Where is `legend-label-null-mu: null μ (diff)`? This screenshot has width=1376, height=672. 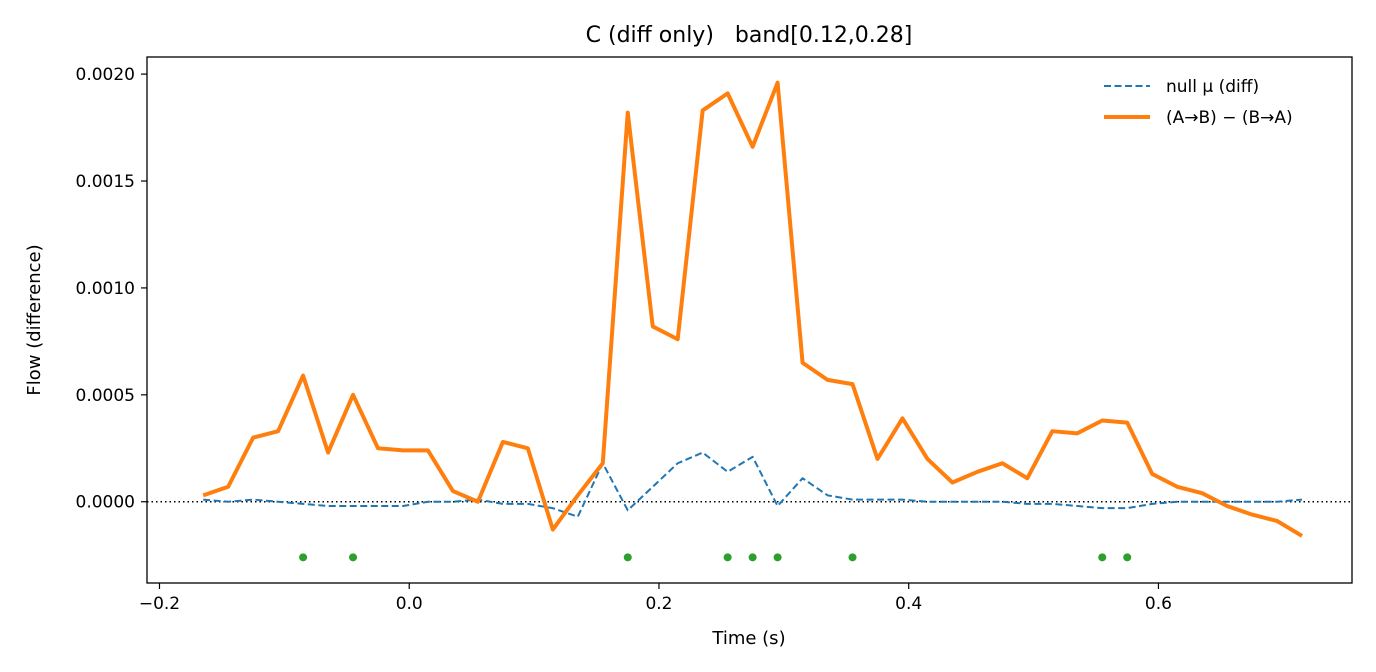 legend-label-null-mu: null μ (diff) is located at coordinates (1212, 87).